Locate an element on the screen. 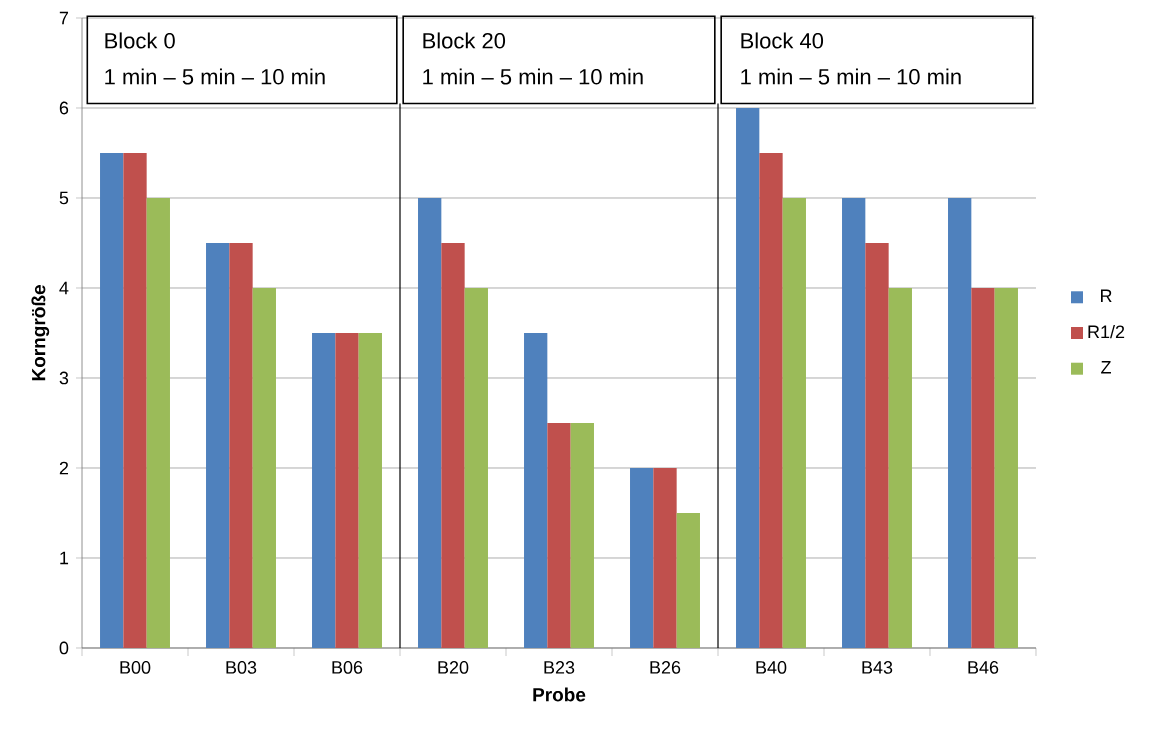  x-tick-label: B40 is located at coordinates (771, 667).